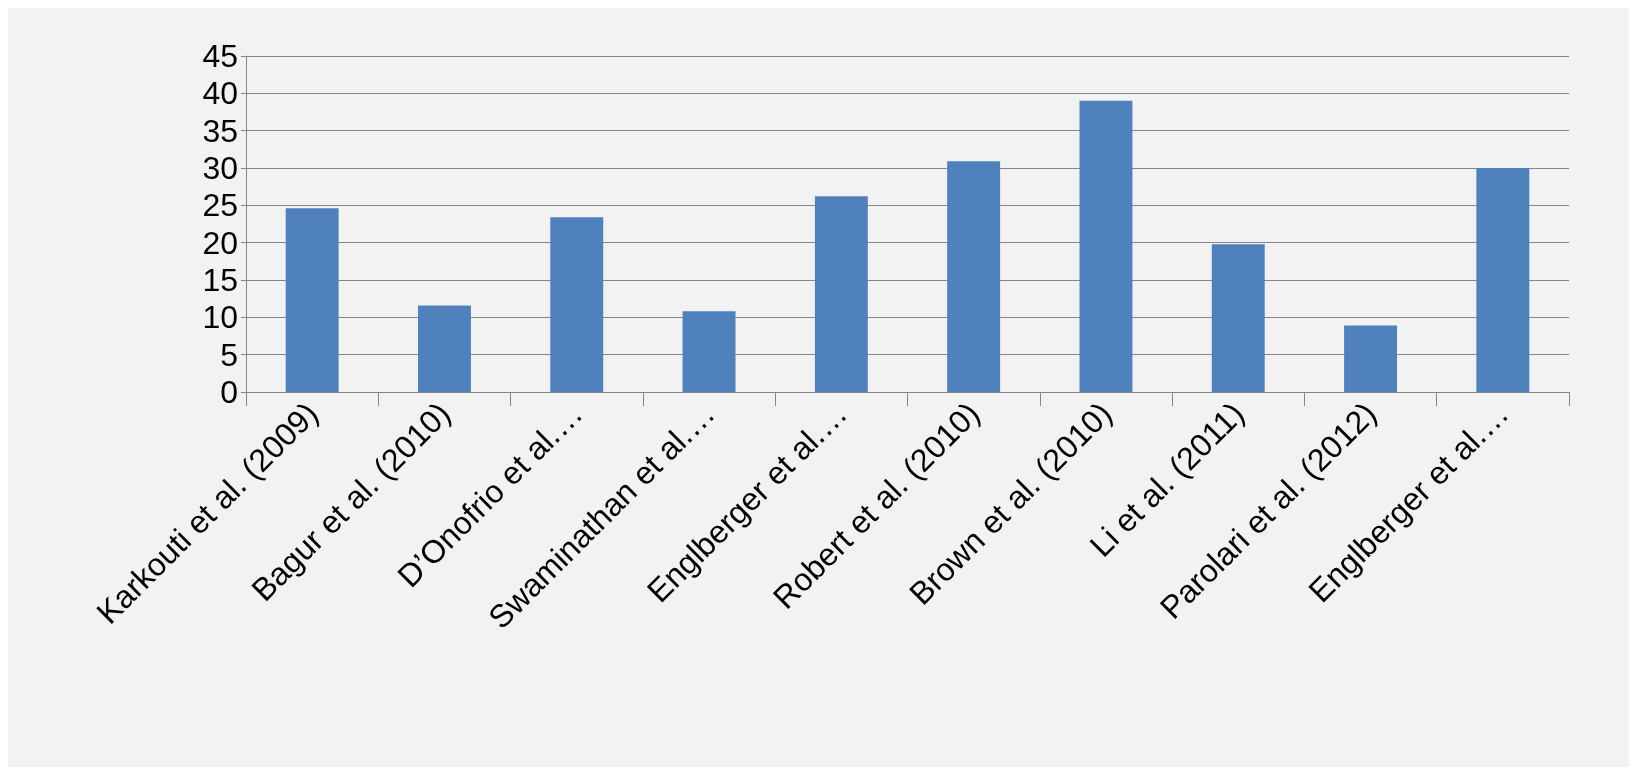 Image resolution: width=1637 pixels, height=775 pixels. I want to click on y-tick-label: 0, so click(229, 392).